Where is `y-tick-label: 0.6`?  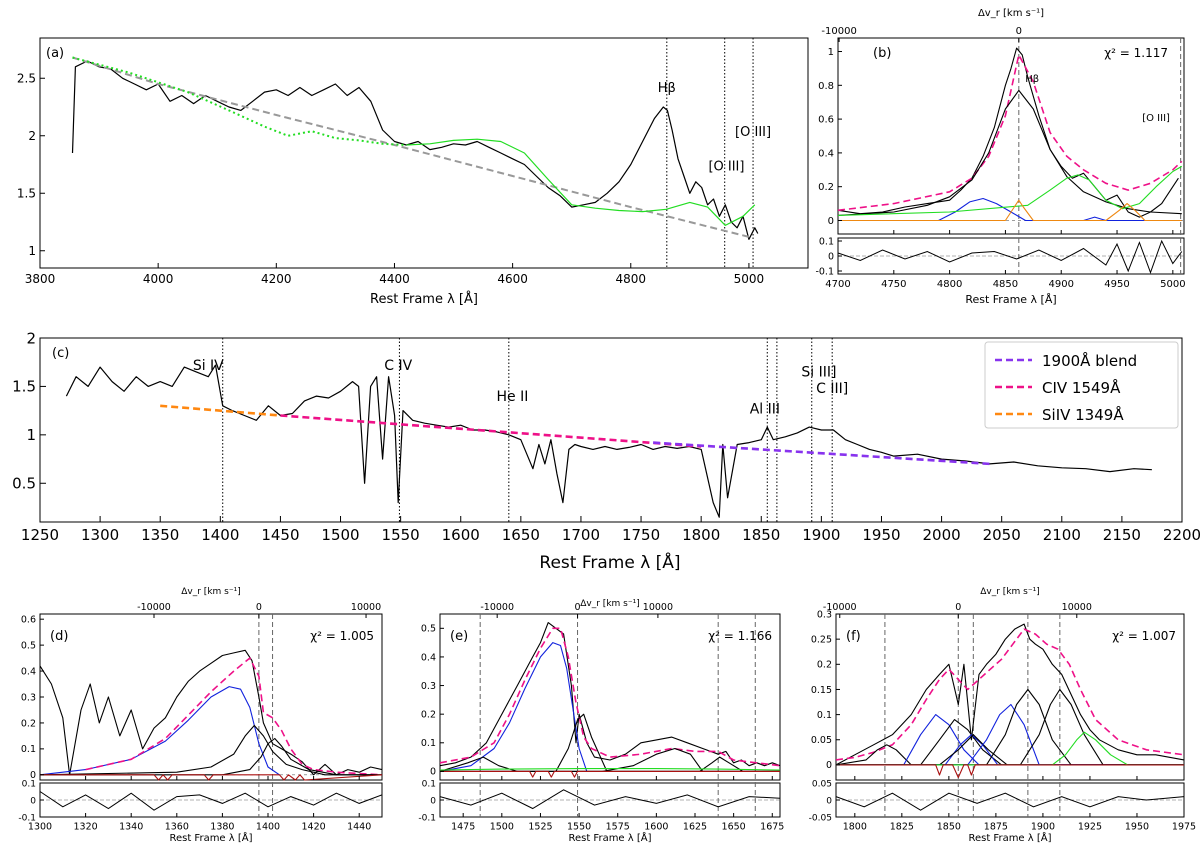
y-tick-label: 0.6 is located at coordinates (826, 120).